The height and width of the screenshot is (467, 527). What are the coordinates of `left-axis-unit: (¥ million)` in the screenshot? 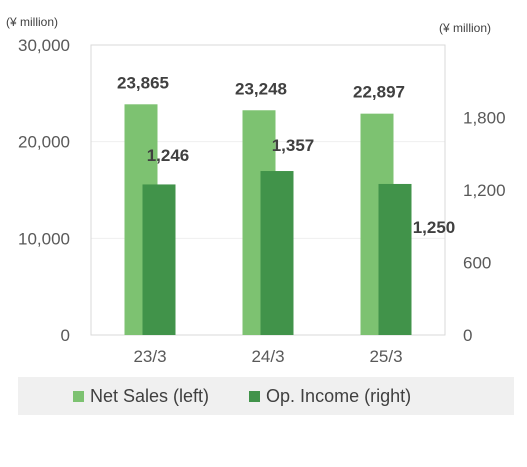 It's located at (32, 22).